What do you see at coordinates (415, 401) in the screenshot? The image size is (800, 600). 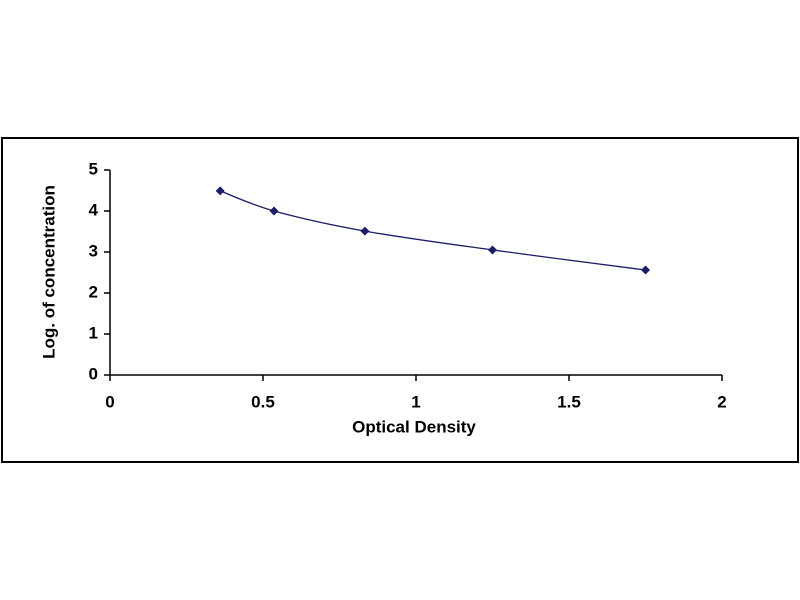 I see `x-tick-label: 1` at bounding box center [415, 401].